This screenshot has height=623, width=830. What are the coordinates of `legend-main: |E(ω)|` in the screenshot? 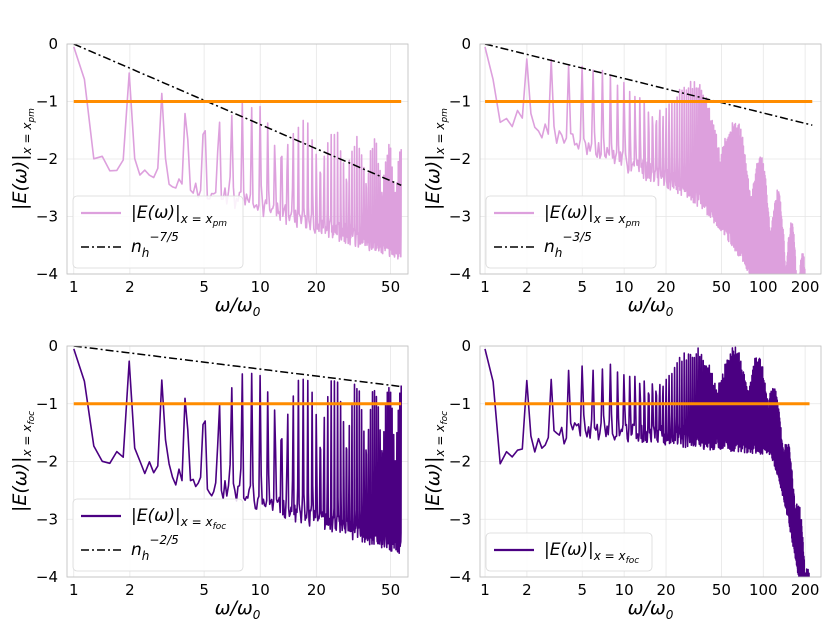 It's located at (569, 213).